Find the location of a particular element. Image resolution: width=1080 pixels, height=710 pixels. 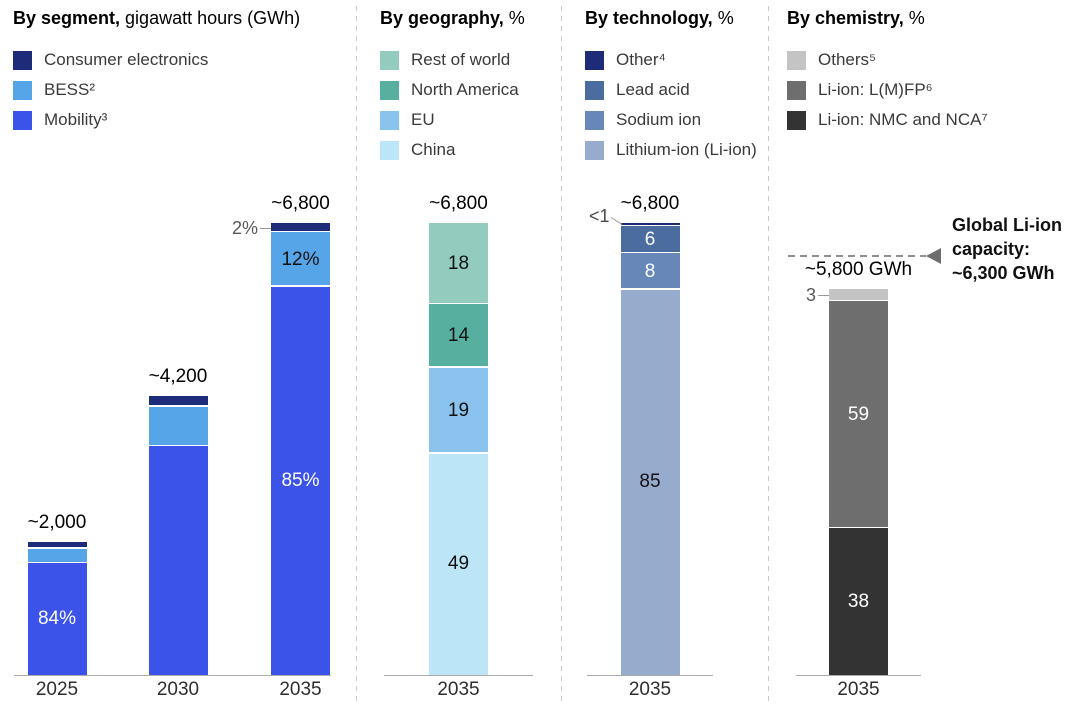

callout-label: <1 is located at coordinates (599, 216).